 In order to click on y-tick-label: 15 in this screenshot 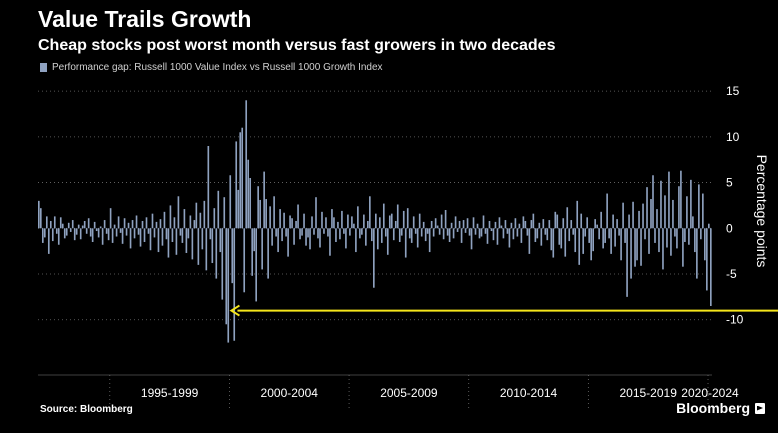, I will do `click(733, 91)`.